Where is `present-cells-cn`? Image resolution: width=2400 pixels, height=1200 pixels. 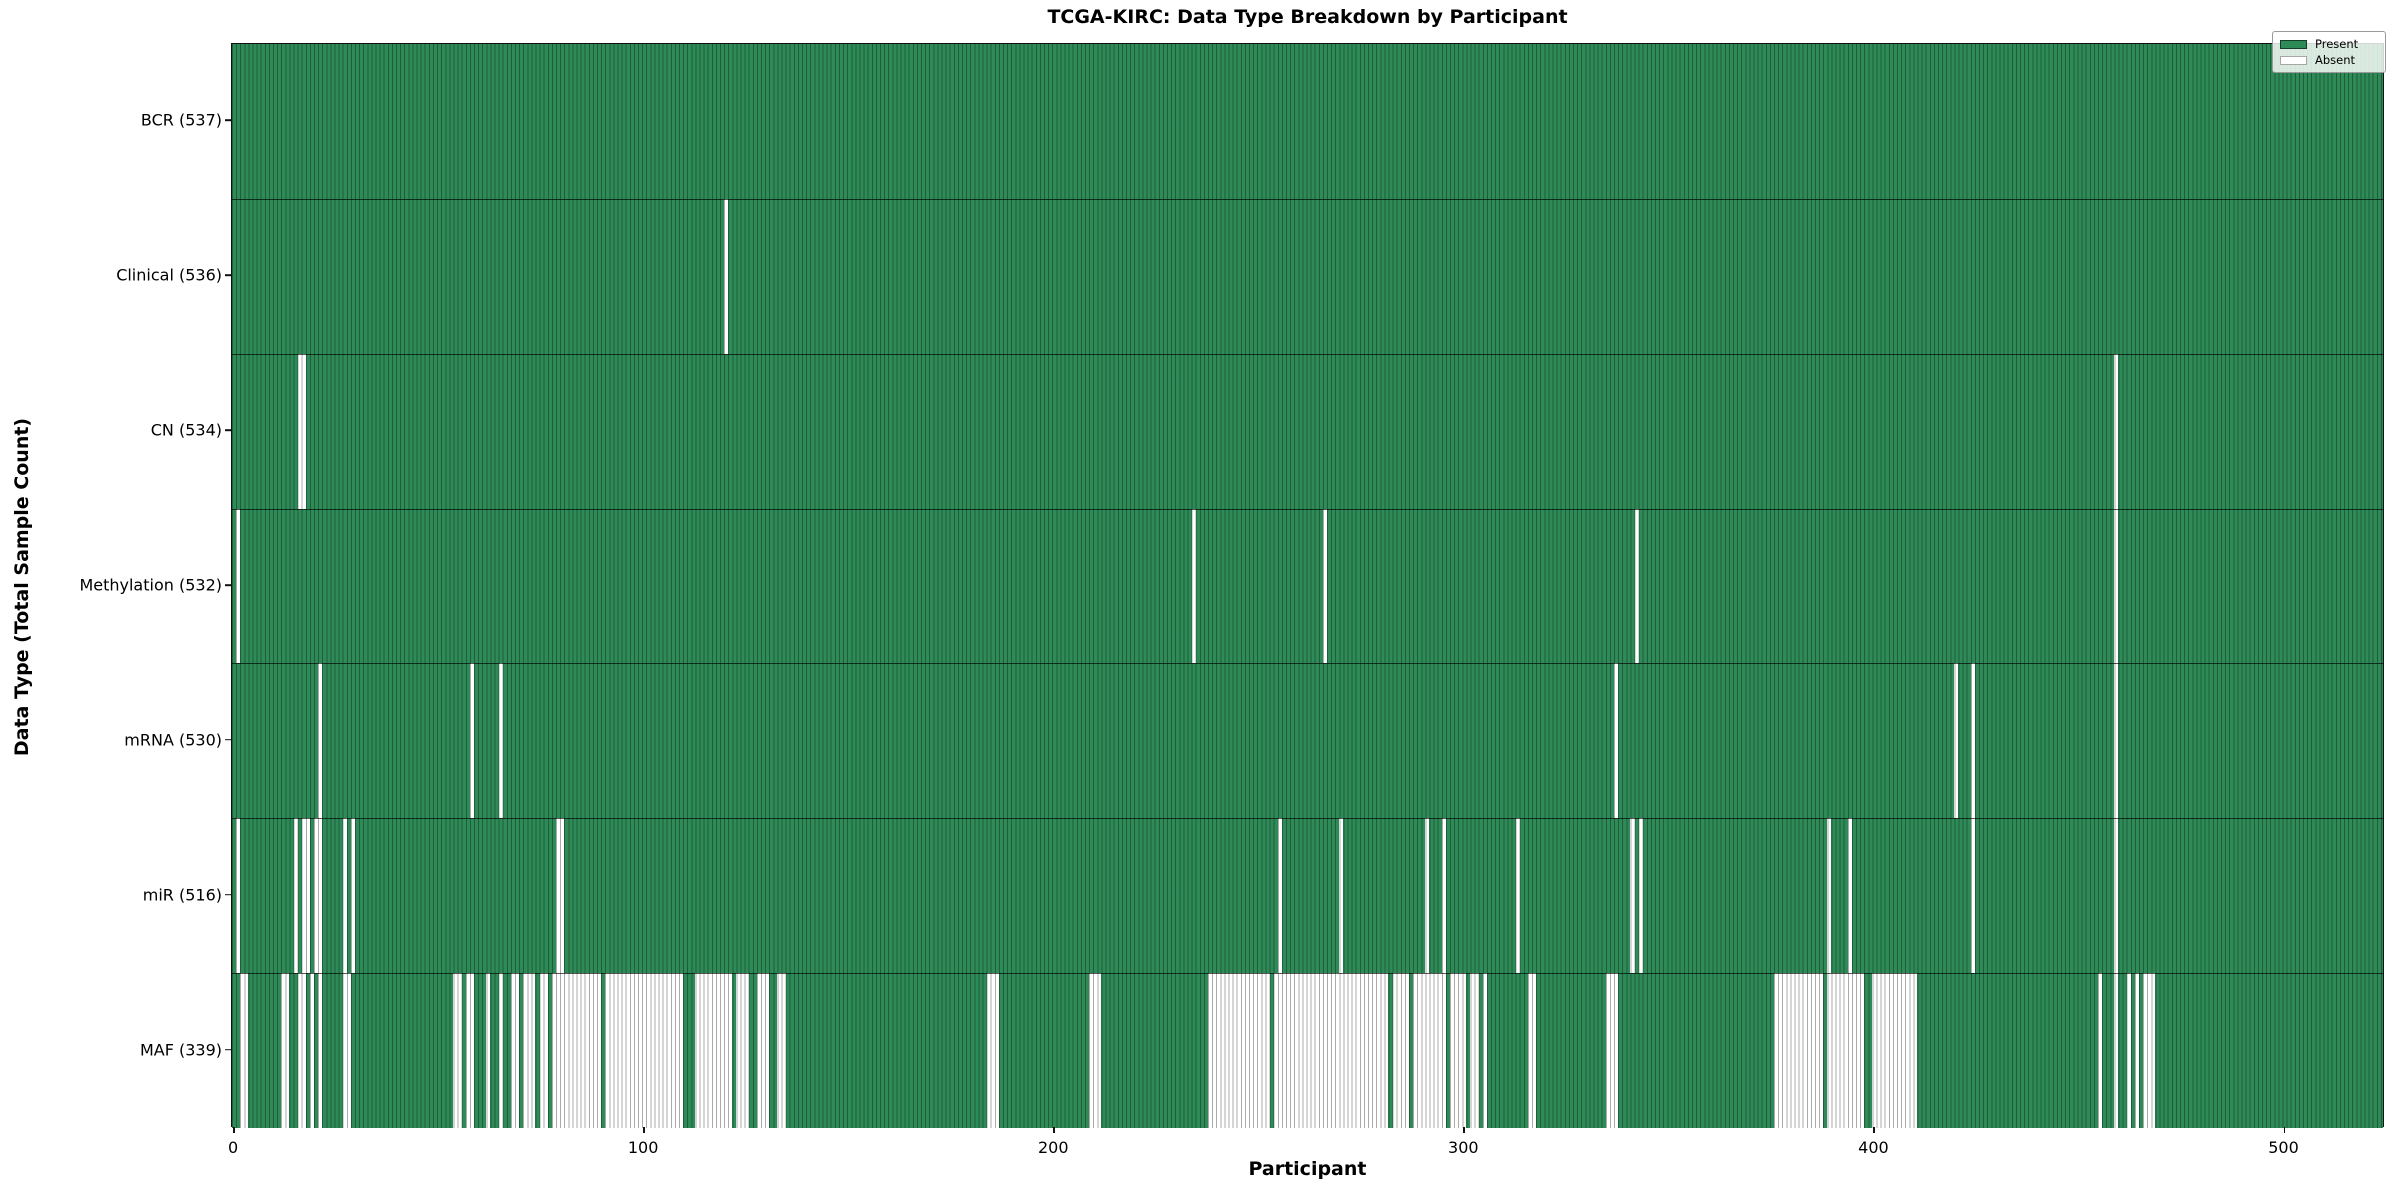
present-cells-cn is located at coordinates (1307, 431).